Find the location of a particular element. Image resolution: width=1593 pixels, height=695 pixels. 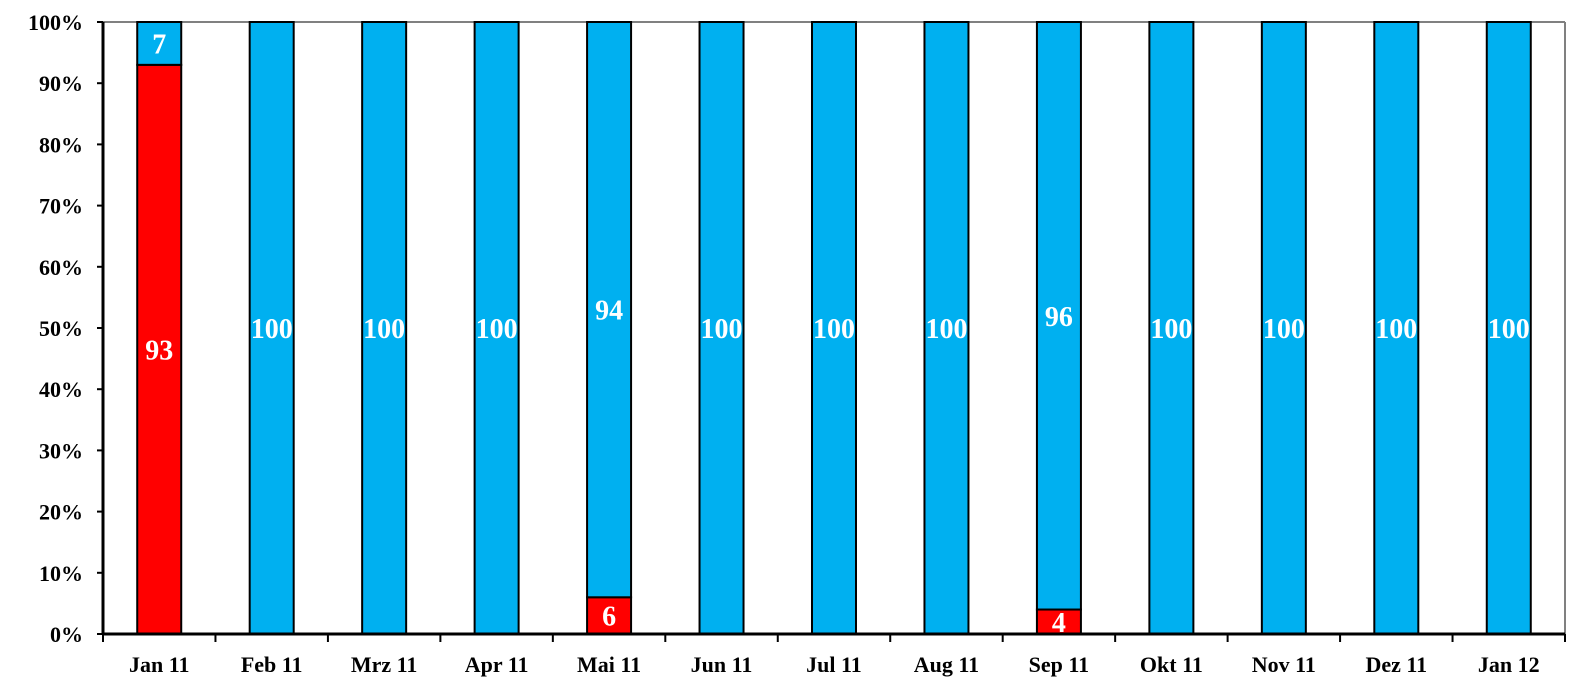

x-tick-label: Jun 11 is located at coordinates (722, 664).